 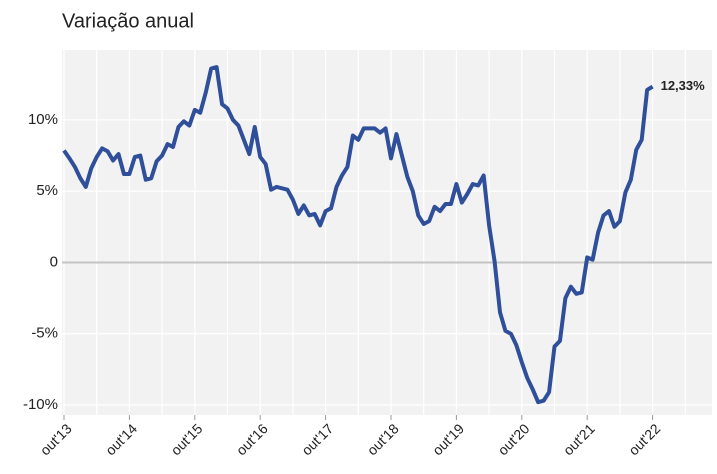 I want to click on x-tick-label: out'15, so click(x=187, y=439).